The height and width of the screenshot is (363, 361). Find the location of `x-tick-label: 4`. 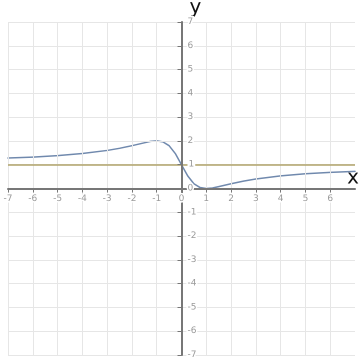

x-tick-label: 4 is located at coordinates (281, 199).